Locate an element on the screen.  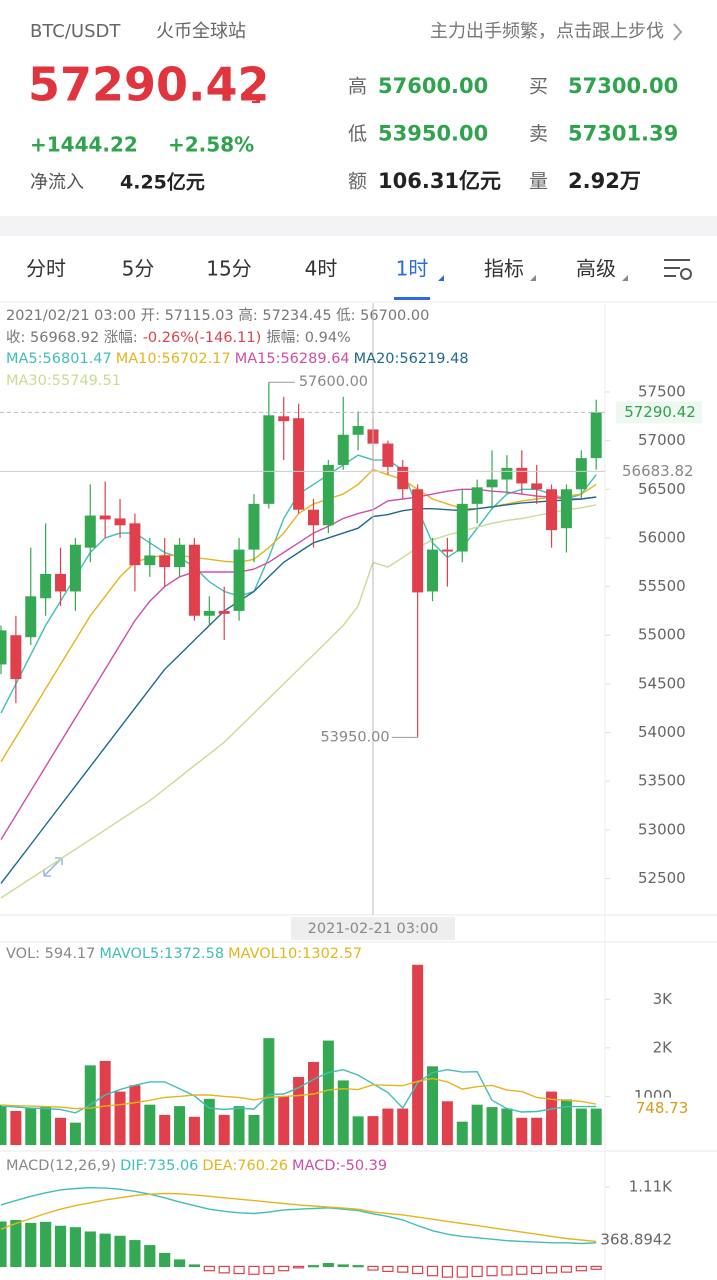
y-tick-label: 53000 is located at coordinates (662, 829).